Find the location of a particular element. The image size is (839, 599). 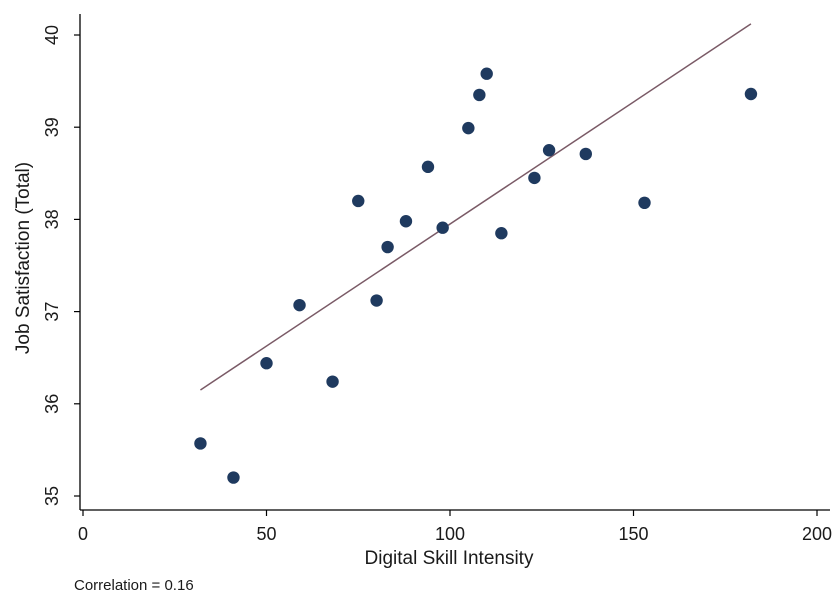

x-axis-title: Digital Skill Intensity is located at coordinates (449, 558).